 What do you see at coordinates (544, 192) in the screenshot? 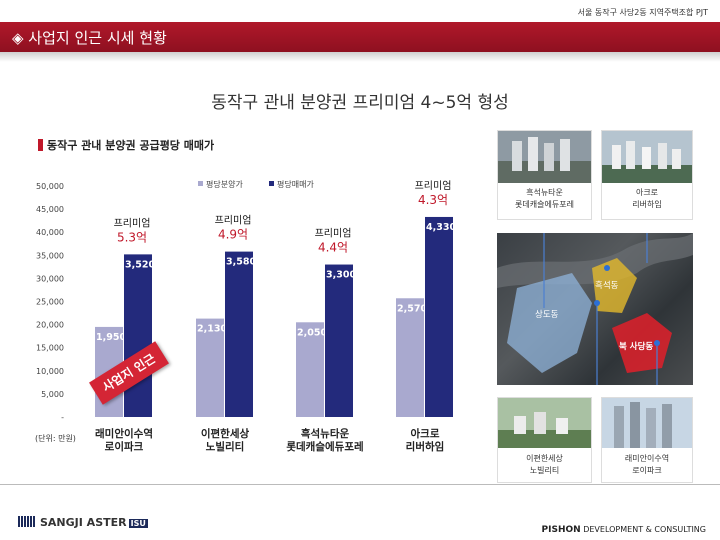
I see `photo-caption-line1: 흑석뉴타운` at bounding box center [544, 192].